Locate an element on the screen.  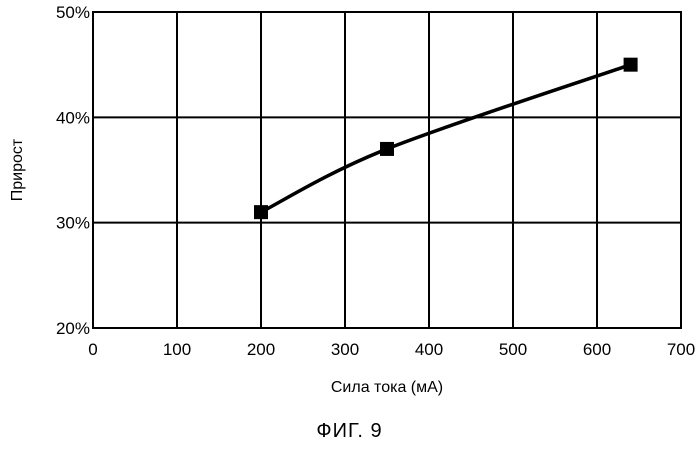
x-axis-label: Сила тока (мА) is located at coordinates (387, 387).